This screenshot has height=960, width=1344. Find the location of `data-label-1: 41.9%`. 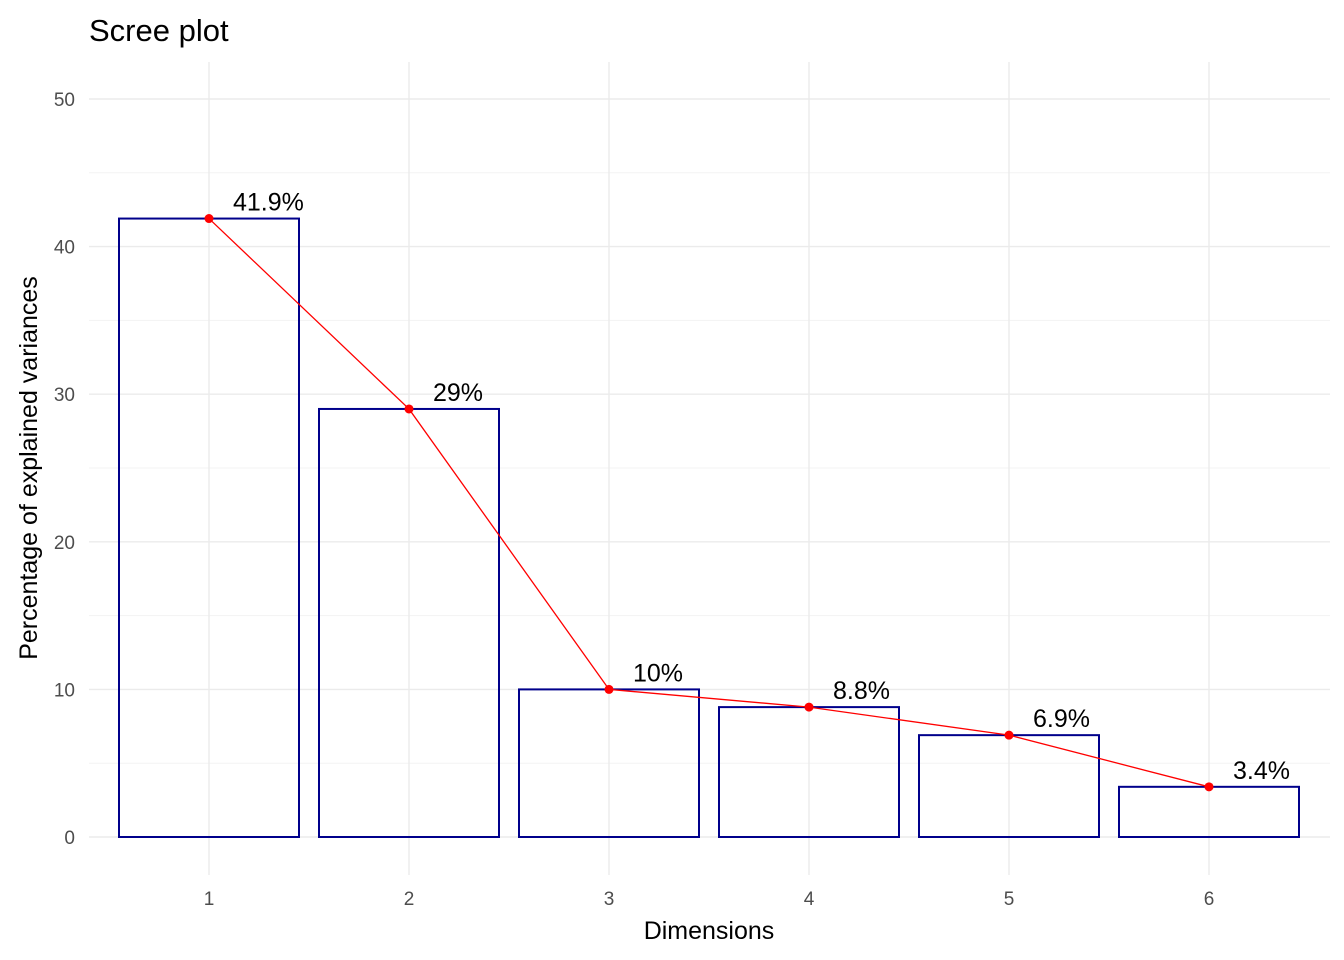

data-label-1: 41.9% is located at coordinates (268, 203).